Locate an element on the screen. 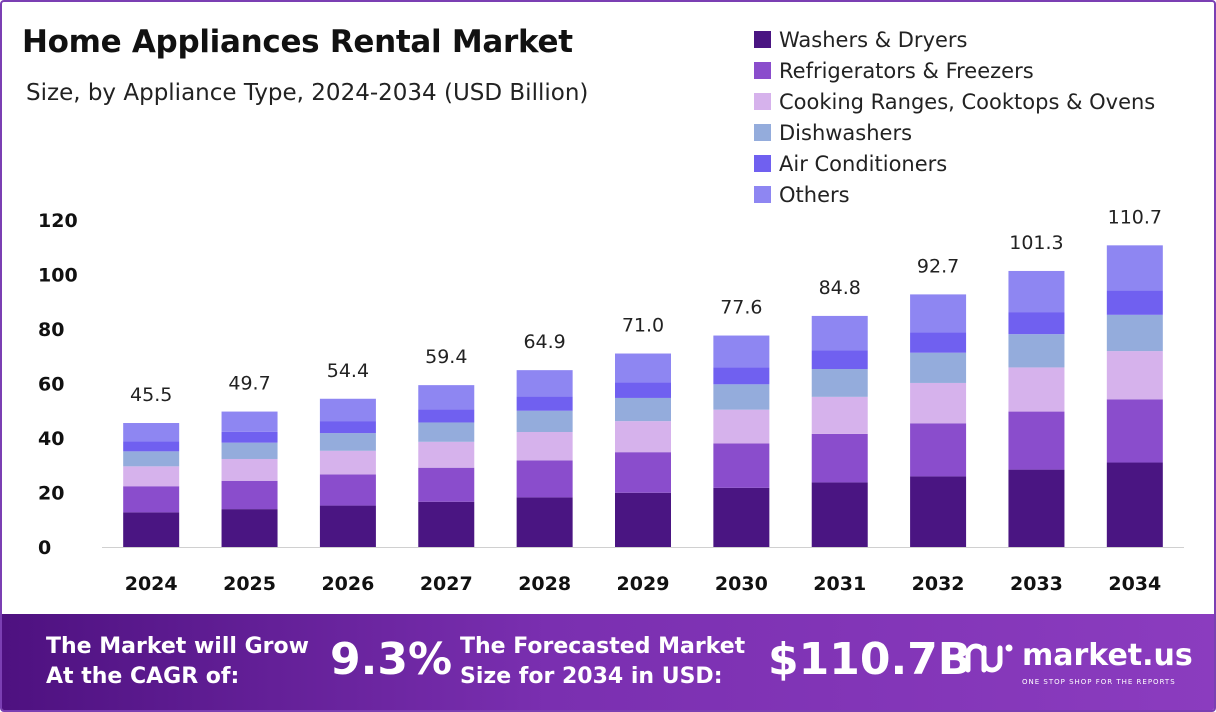 This screenshot has height=712, width=1216. x-tick-label: 2033 is located at coordinates (1036, 584).